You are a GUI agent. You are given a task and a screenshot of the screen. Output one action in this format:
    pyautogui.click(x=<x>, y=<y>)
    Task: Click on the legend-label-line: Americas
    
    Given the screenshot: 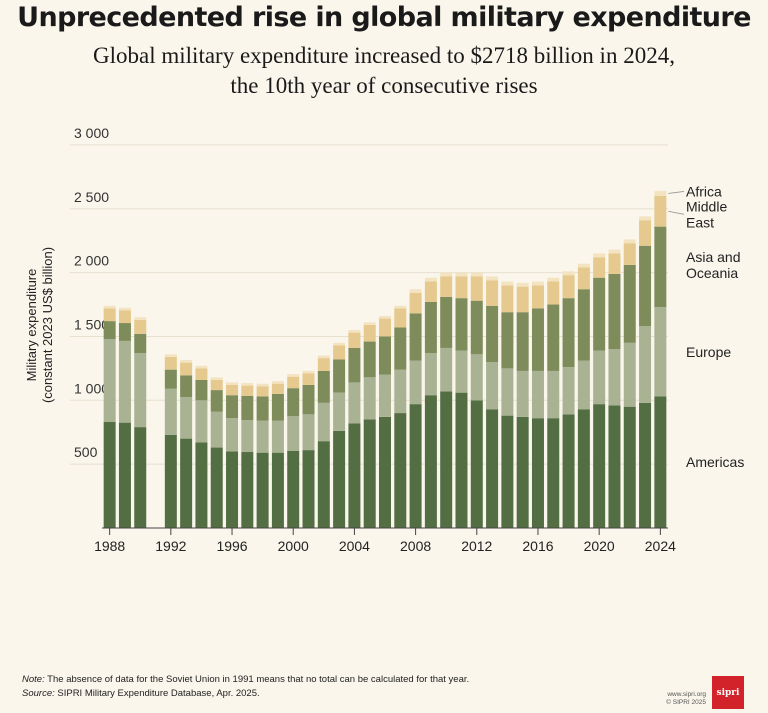 What is the action you would take?
    pyautogui.click(x=715, y=462)
    